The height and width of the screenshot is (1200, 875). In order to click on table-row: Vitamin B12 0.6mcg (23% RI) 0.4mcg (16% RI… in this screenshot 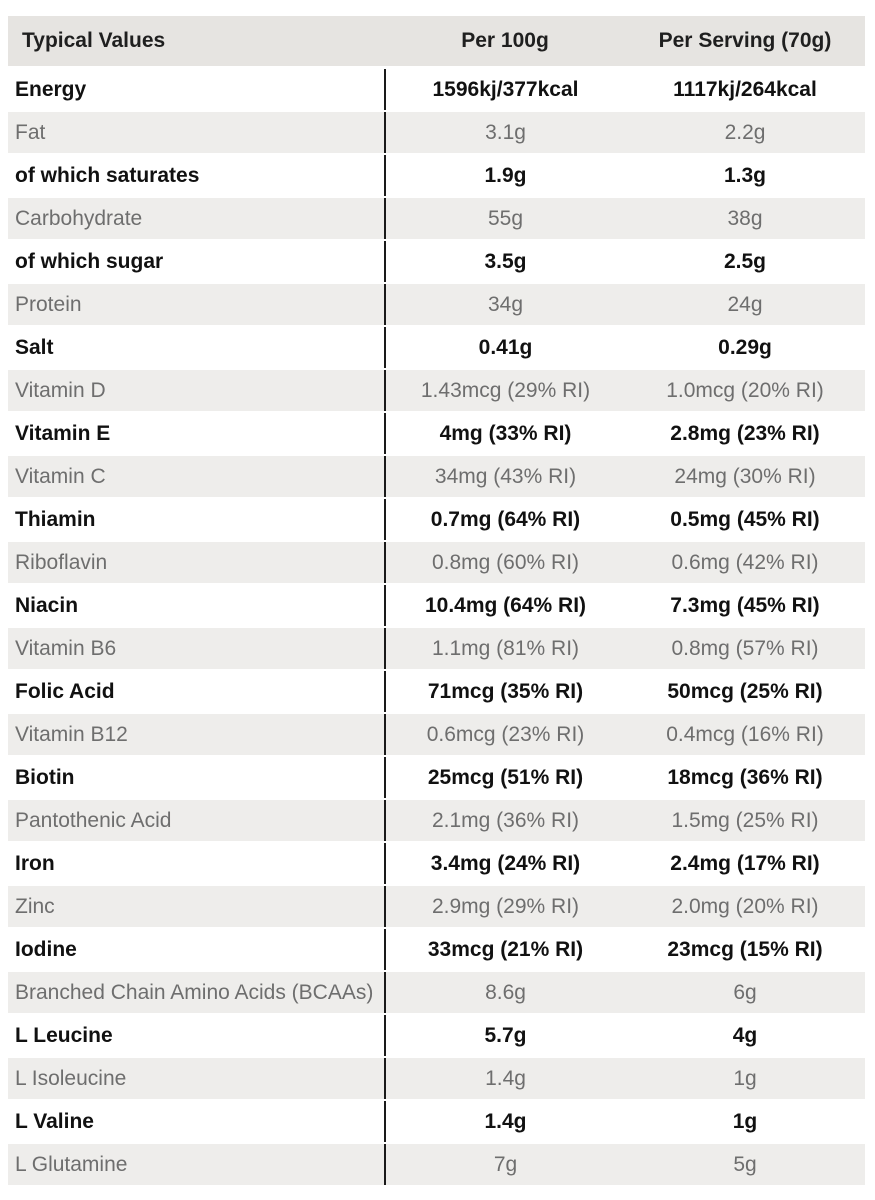, I will do `click(436, 735)`.